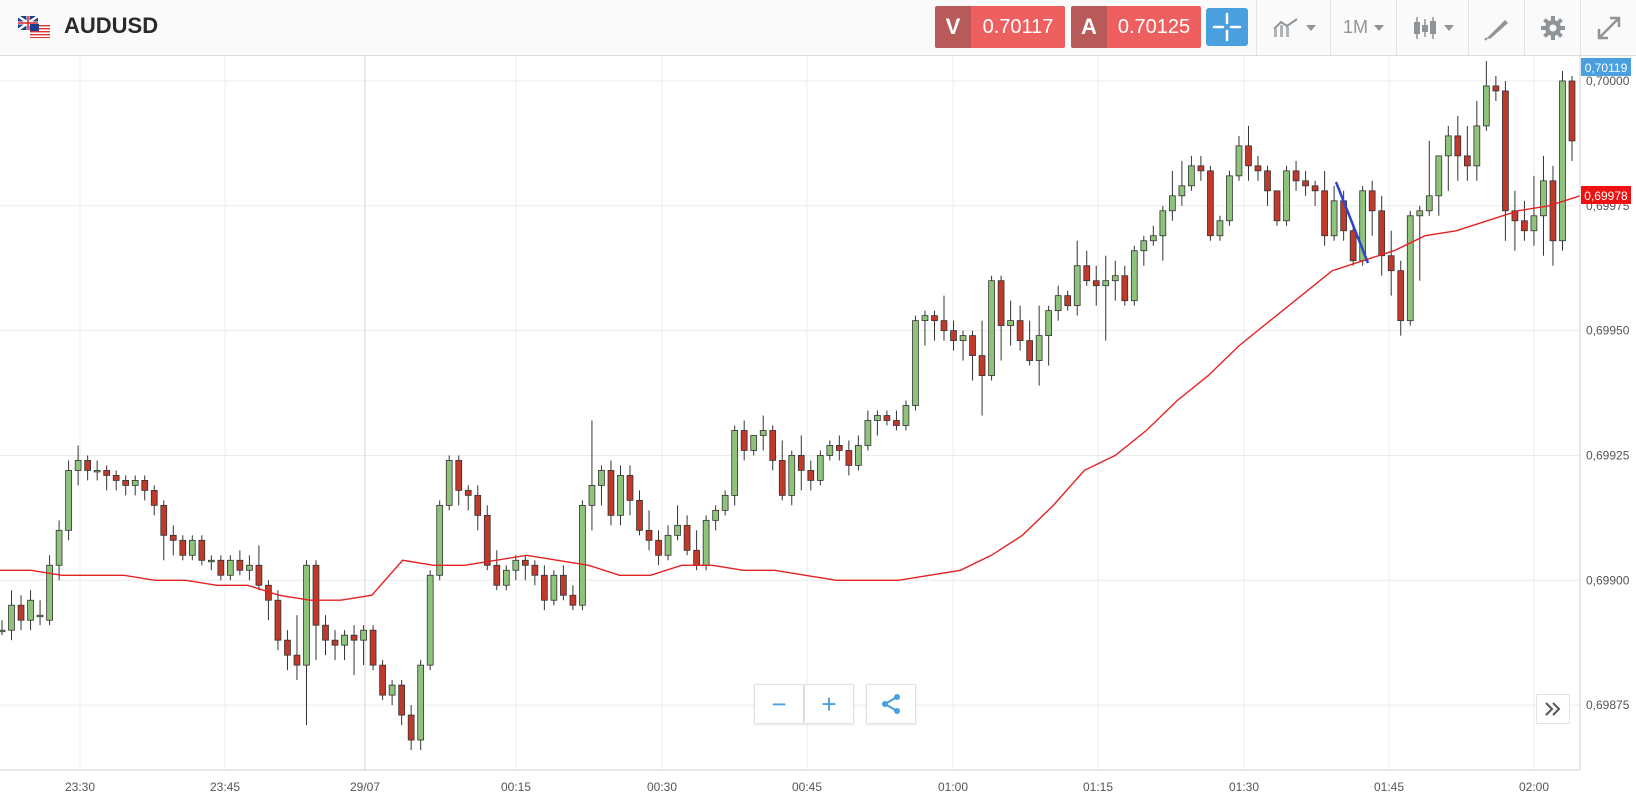 Image resolution: width=1636 pixels, height=805 pixels. What do you see at coordinates (1552, 27) in the screenshot?
I see `settings-button` at bounding box center [1552, 27].